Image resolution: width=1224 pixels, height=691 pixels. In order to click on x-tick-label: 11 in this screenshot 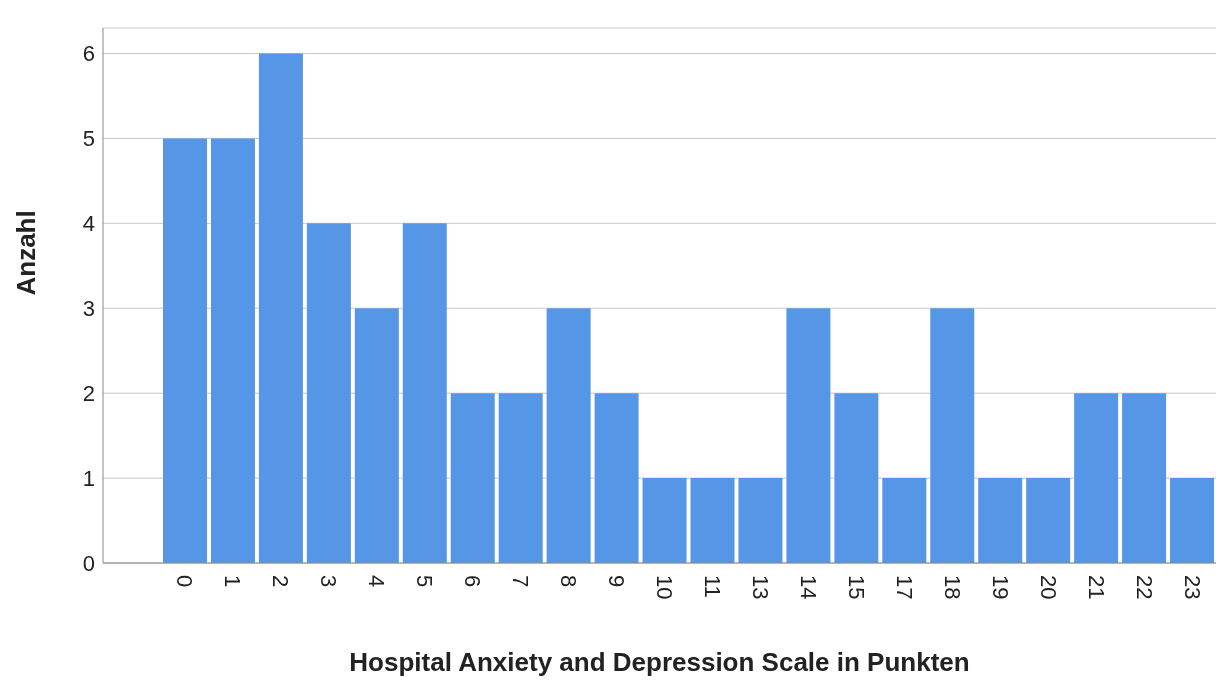, I will do `click(712, 586)`.